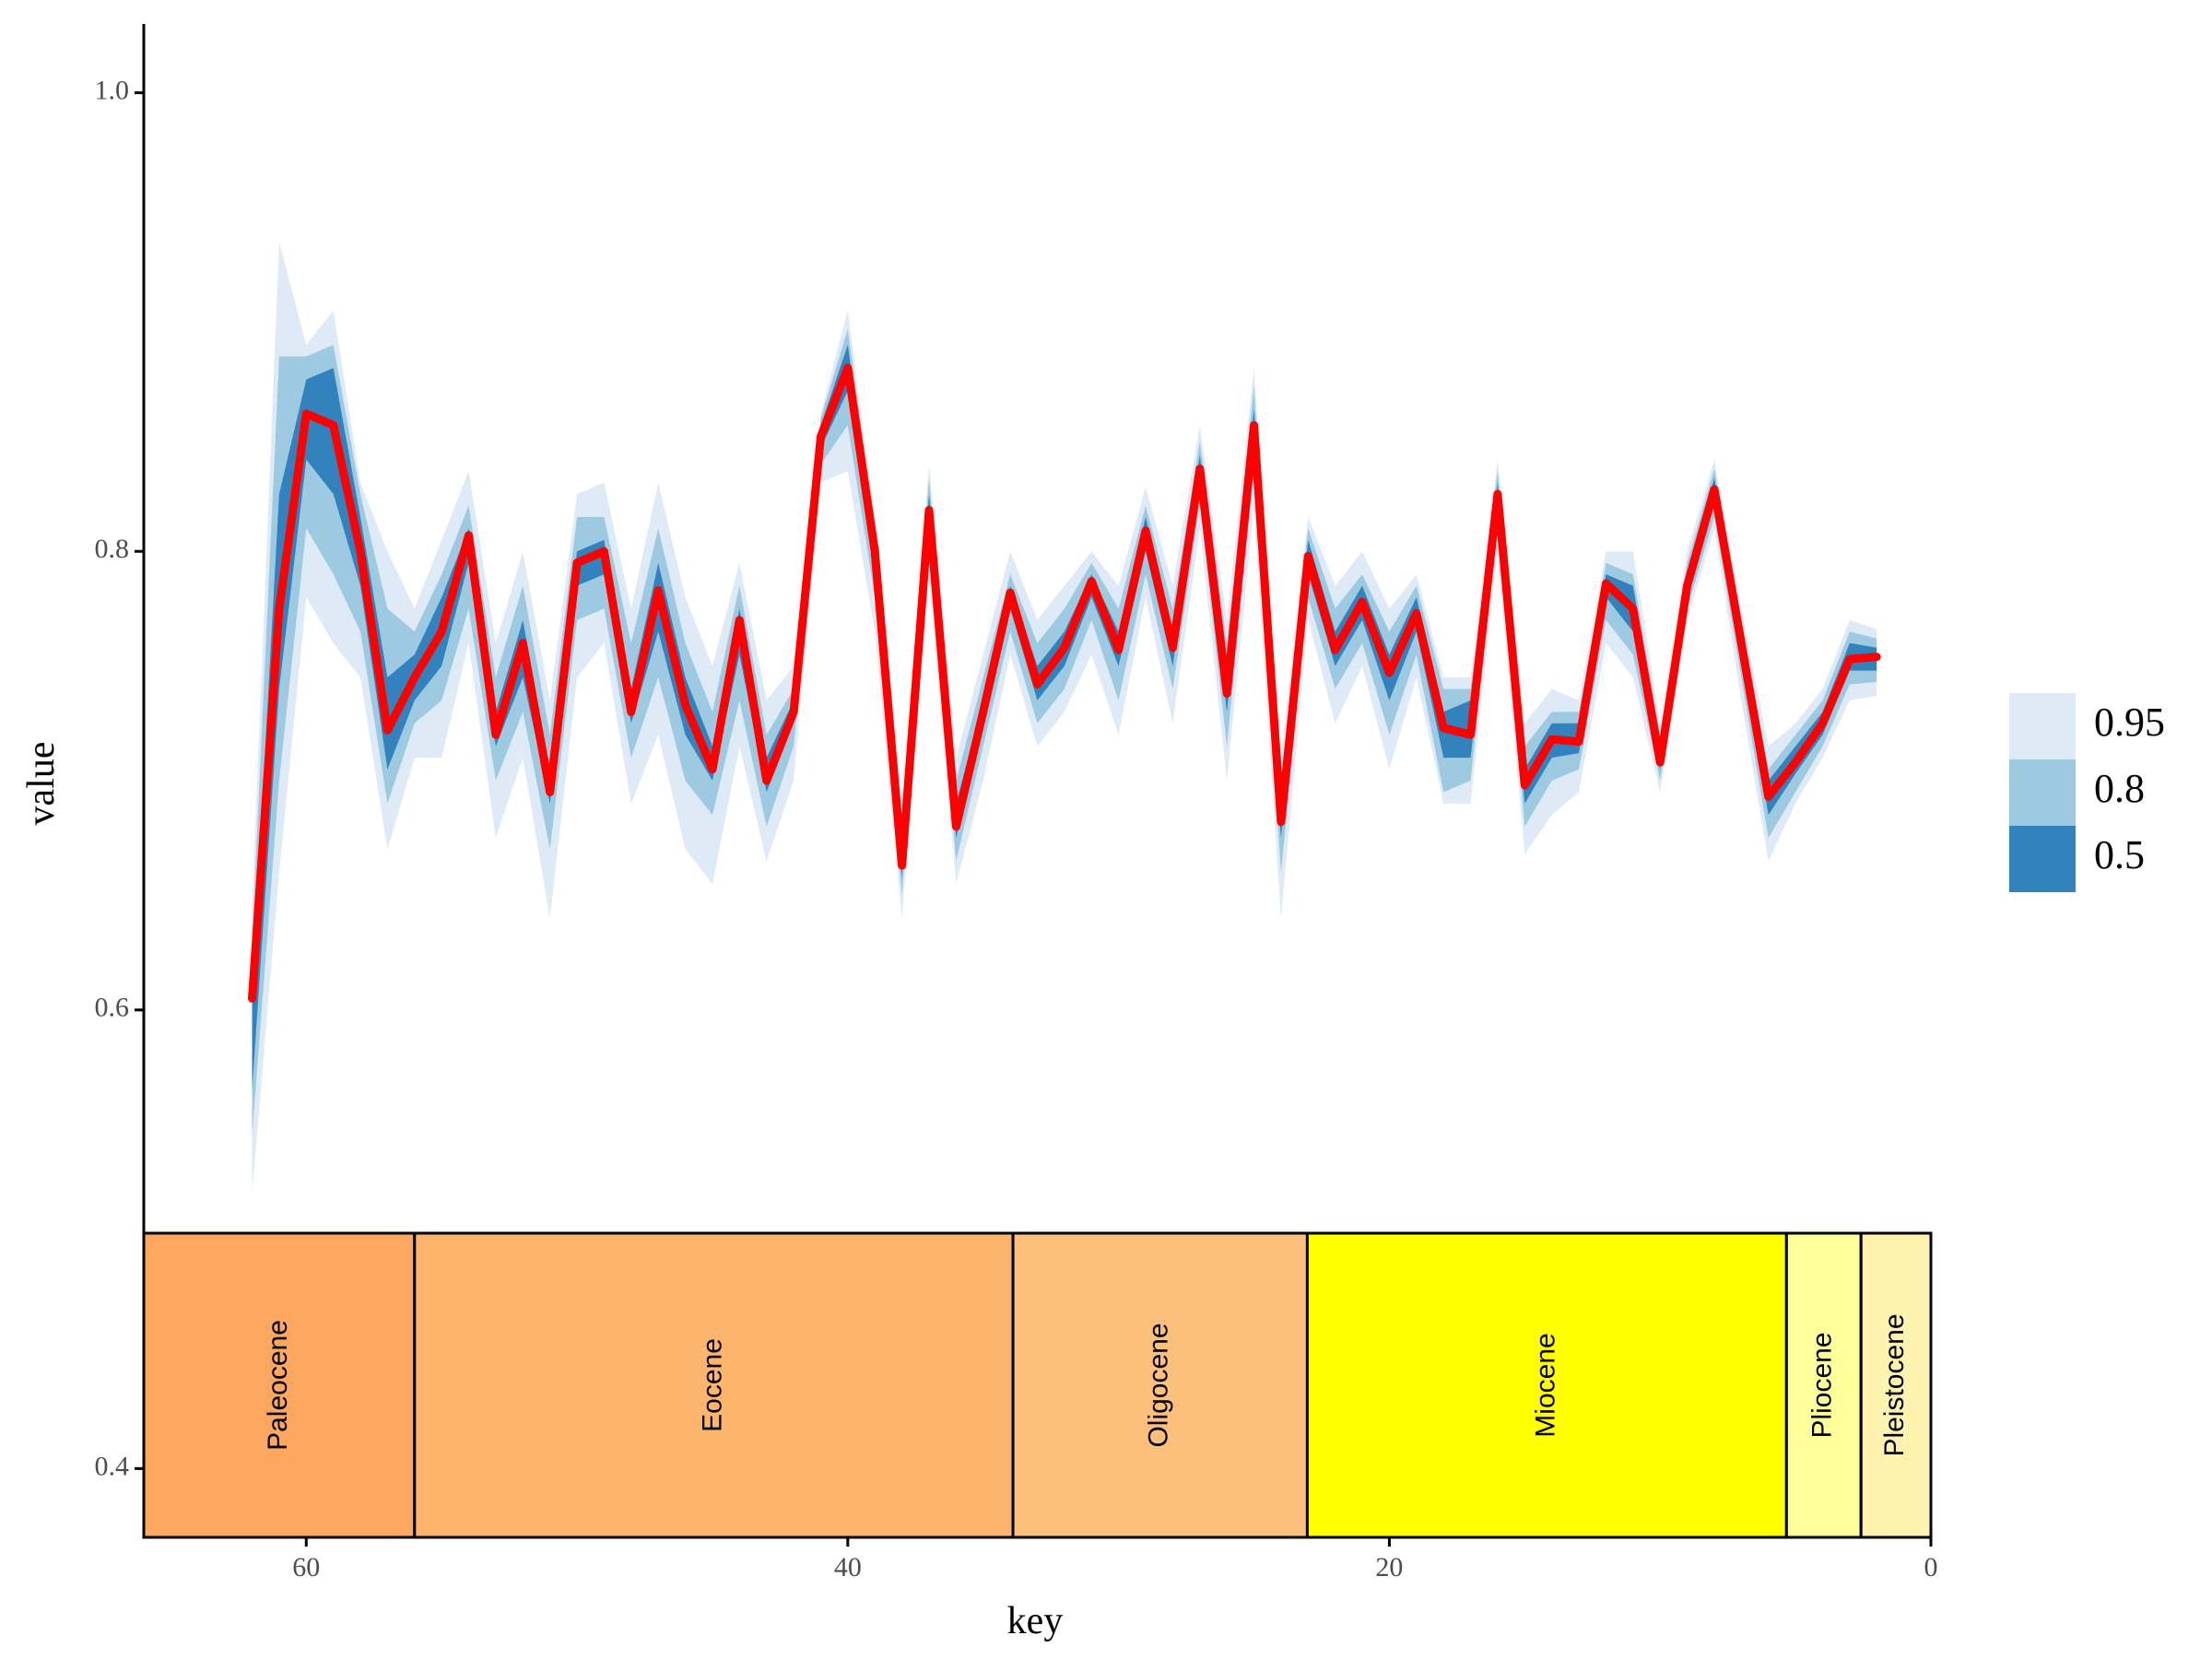  What do you see at coordinates (278, 1385) in the screenshot?
I see `epoch-label-paleocene: Paleocene` at bounding box center [278, 1385].